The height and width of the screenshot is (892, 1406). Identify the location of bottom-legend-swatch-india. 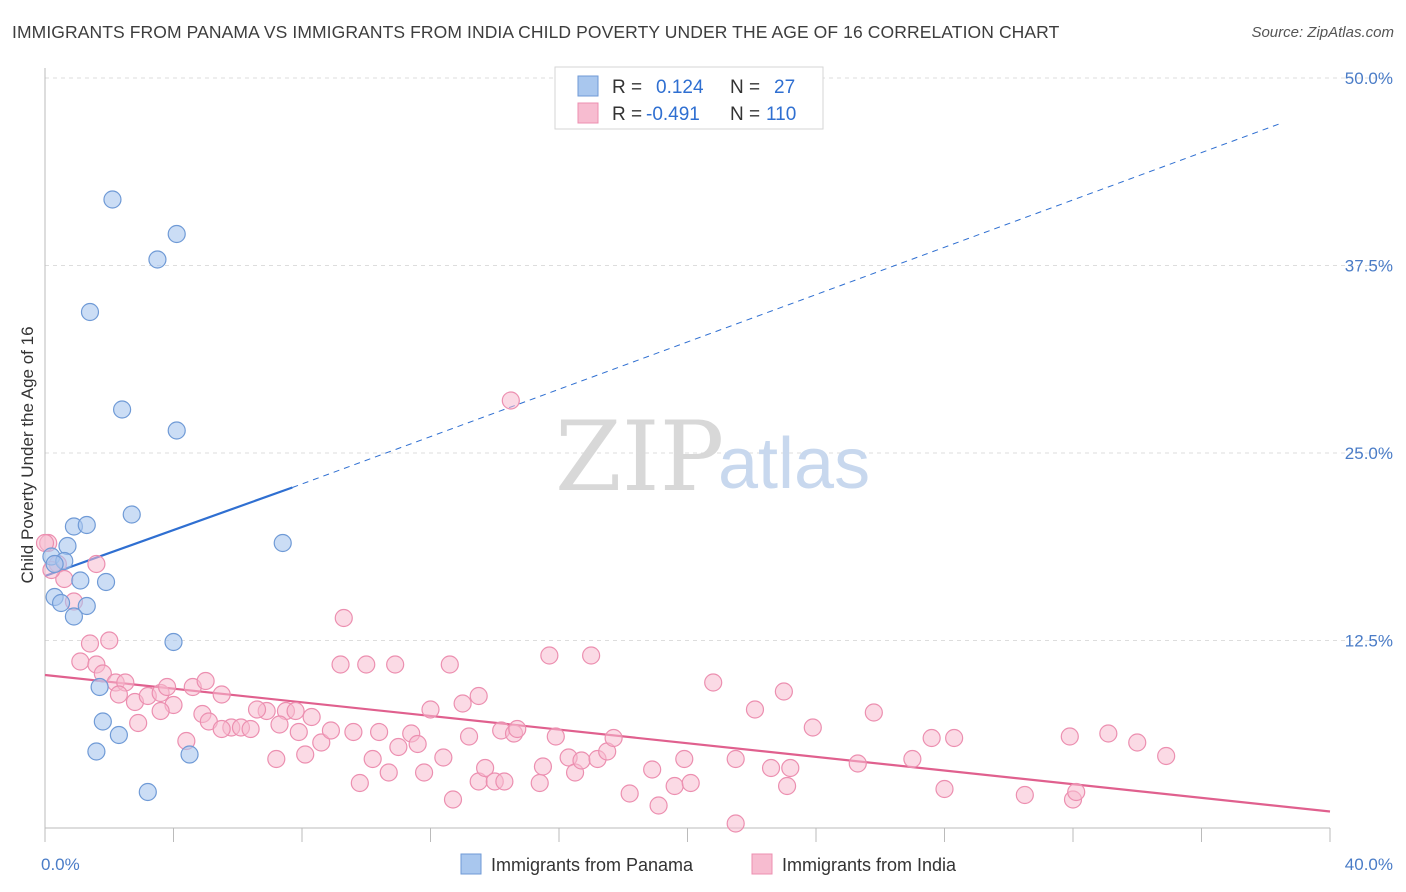
(762, 864).